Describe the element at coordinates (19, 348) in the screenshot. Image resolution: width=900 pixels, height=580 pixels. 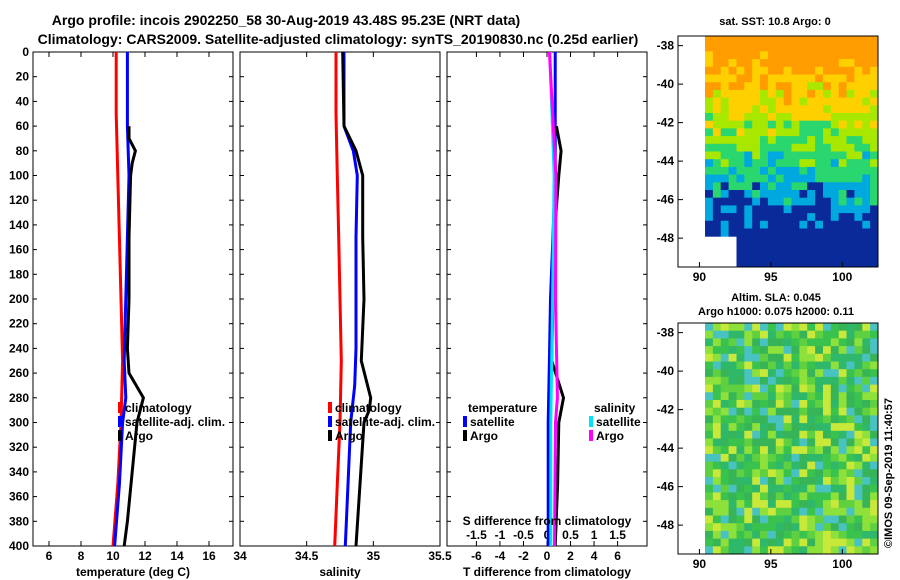
I see `depth-tick-label: 240` at that location.